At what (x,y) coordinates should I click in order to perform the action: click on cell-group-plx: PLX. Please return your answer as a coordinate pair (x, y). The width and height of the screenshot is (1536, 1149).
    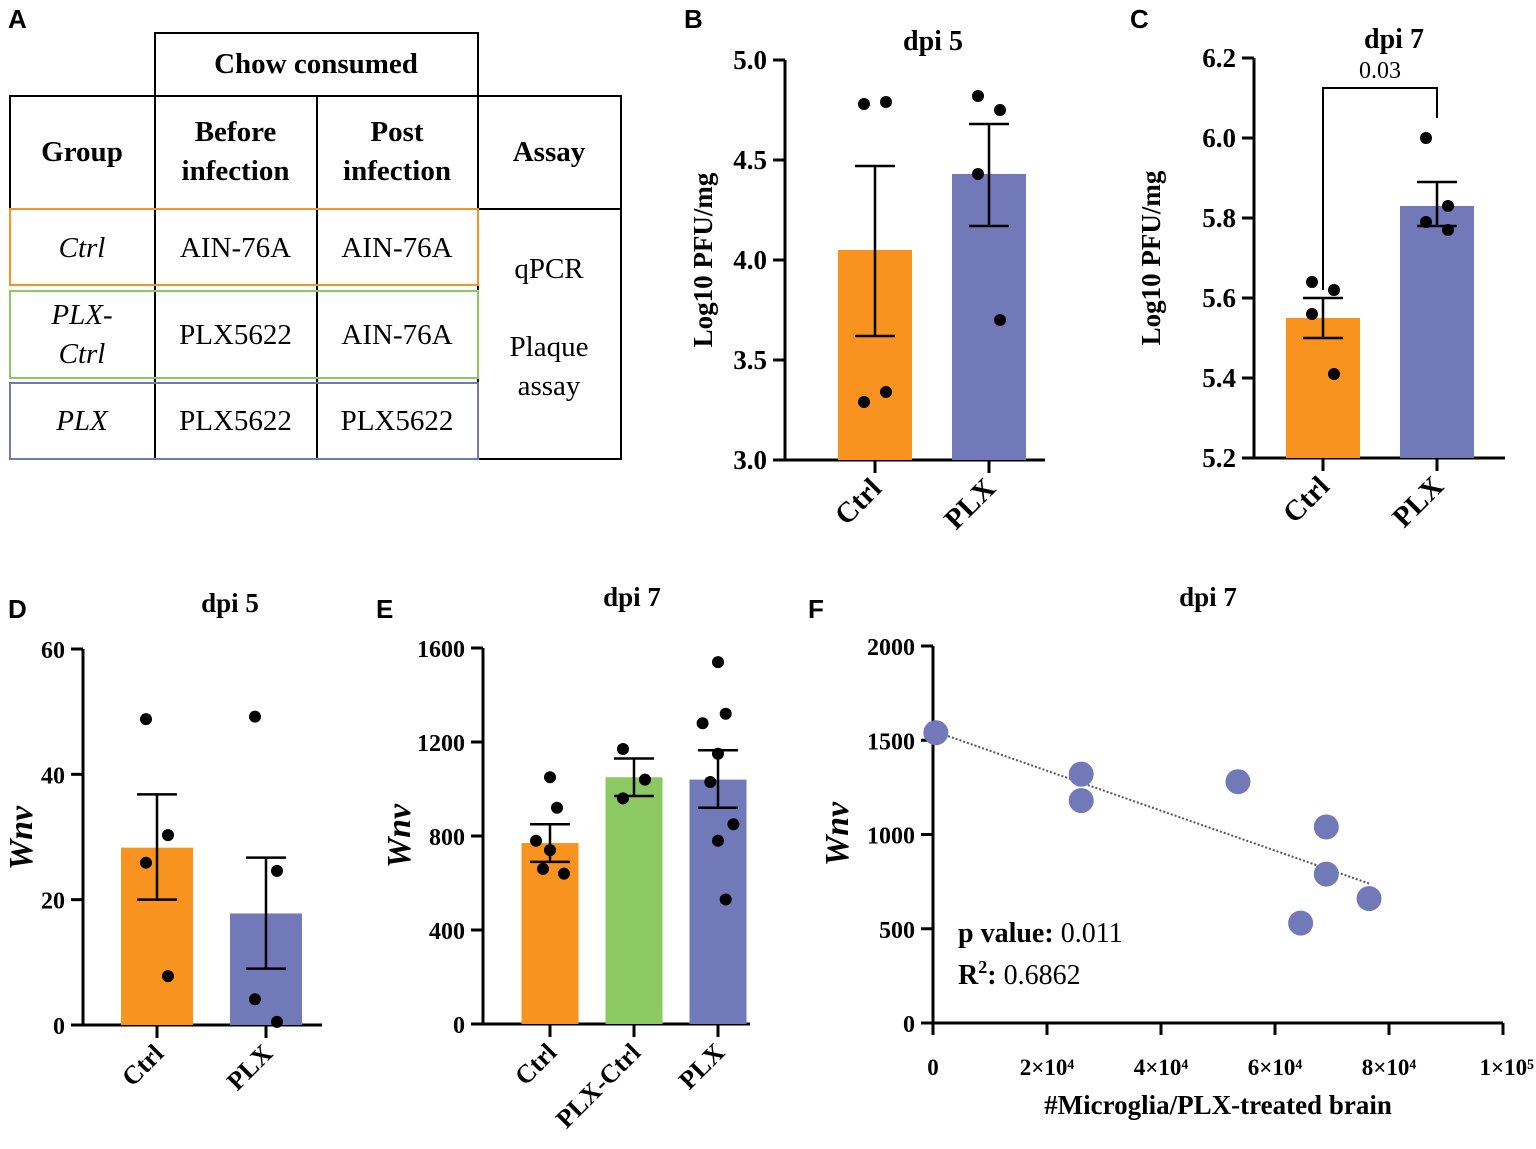
    Looking at the image, I should click on (82, 420).